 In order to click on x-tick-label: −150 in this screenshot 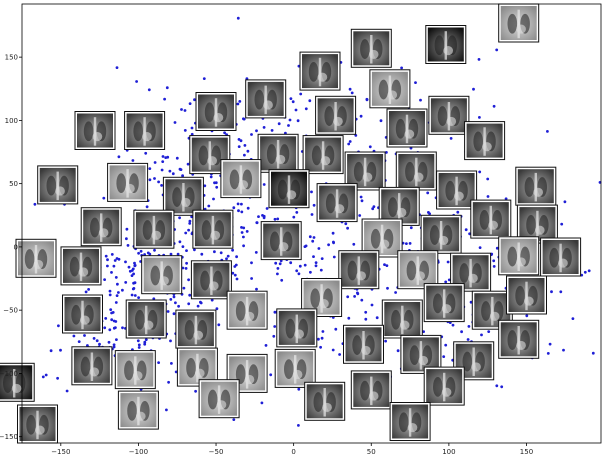, I will do `click(60, 452)`.